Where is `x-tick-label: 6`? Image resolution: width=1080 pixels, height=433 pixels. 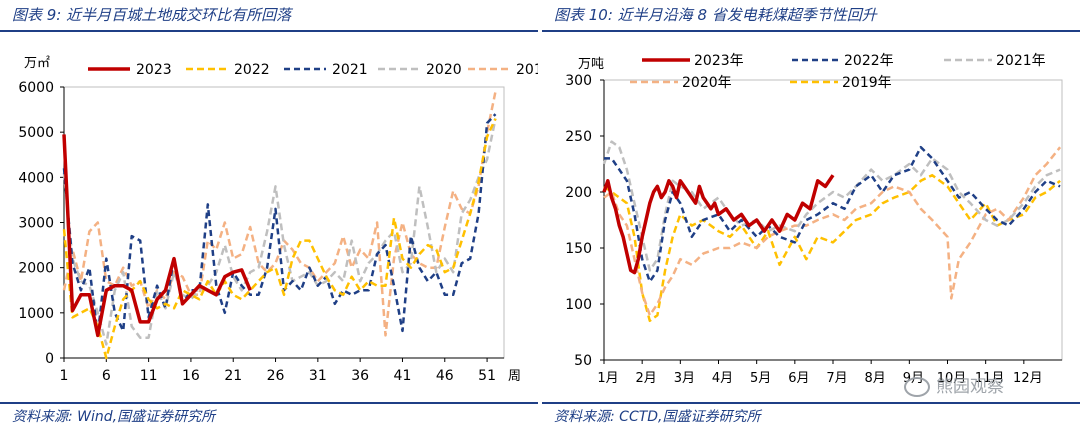
x-tick-label: 6 is located at coordinates (106, 376).